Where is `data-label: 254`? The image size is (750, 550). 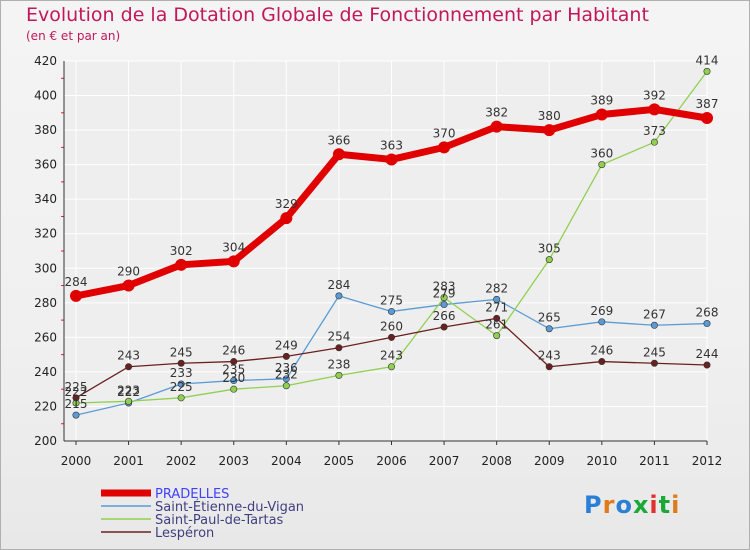
data-label: 254 is located at coordinates (338, 337).